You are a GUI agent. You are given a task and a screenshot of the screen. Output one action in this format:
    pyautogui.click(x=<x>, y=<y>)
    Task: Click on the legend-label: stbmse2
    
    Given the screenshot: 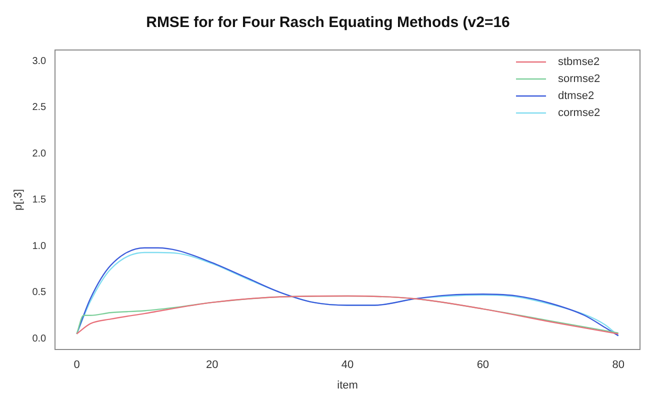 What is the action you would take?
    pyautogui.click(x=579, y=62)
    